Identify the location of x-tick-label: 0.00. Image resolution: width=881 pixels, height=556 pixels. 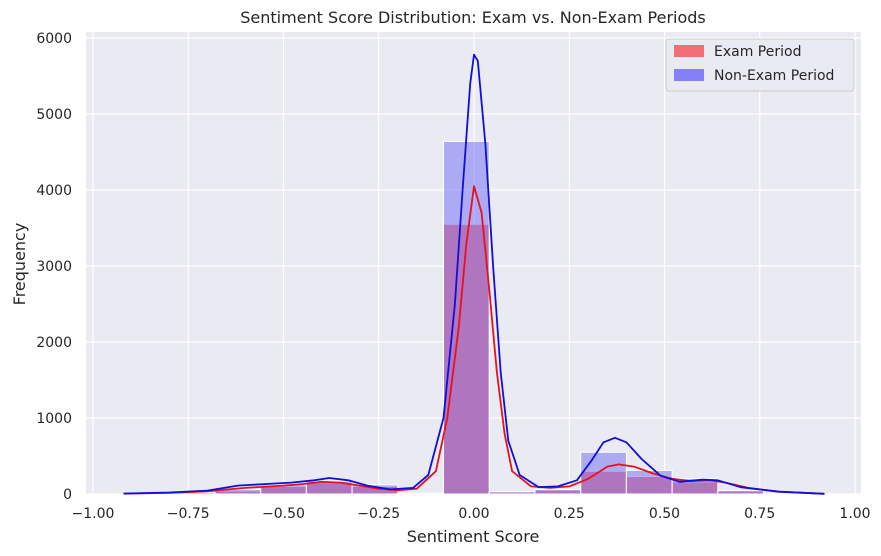
(473, 514).